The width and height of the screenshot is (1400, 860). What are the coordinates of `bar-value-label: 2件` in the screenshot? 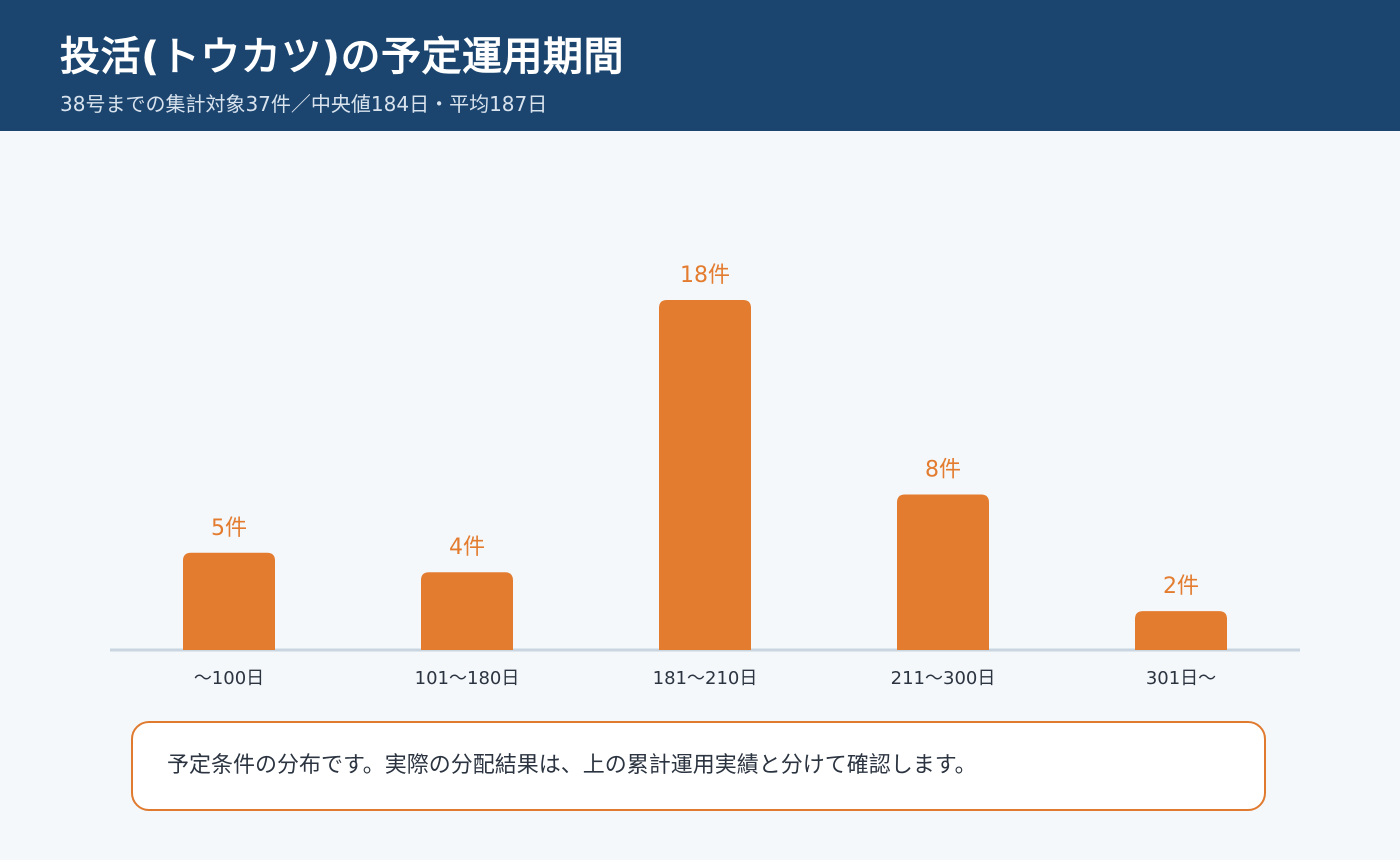 It's located at (1181, 586).